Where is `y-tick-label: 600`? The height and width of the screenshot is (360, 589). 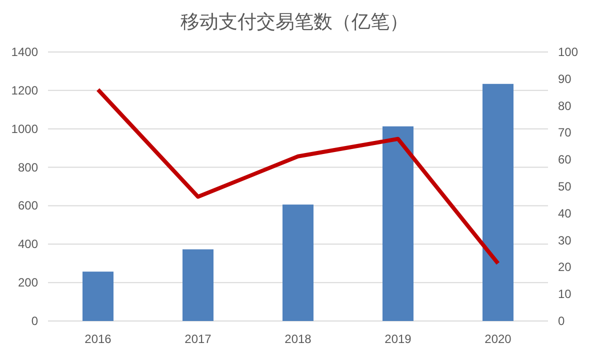 y-tick-label: 600 is located at coordinates (28, 205).